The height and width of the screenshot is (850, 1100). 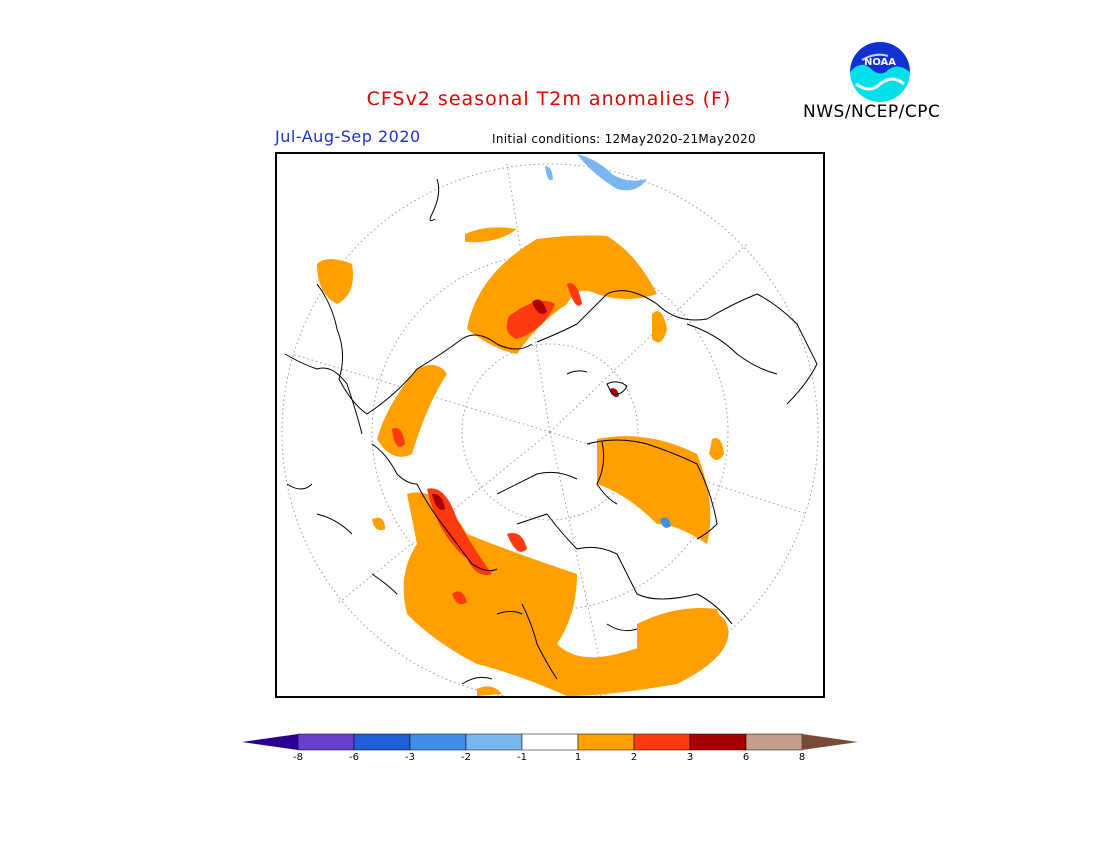 I want to click on colorbar-tick-label: 8, so click(x=802, y=757).